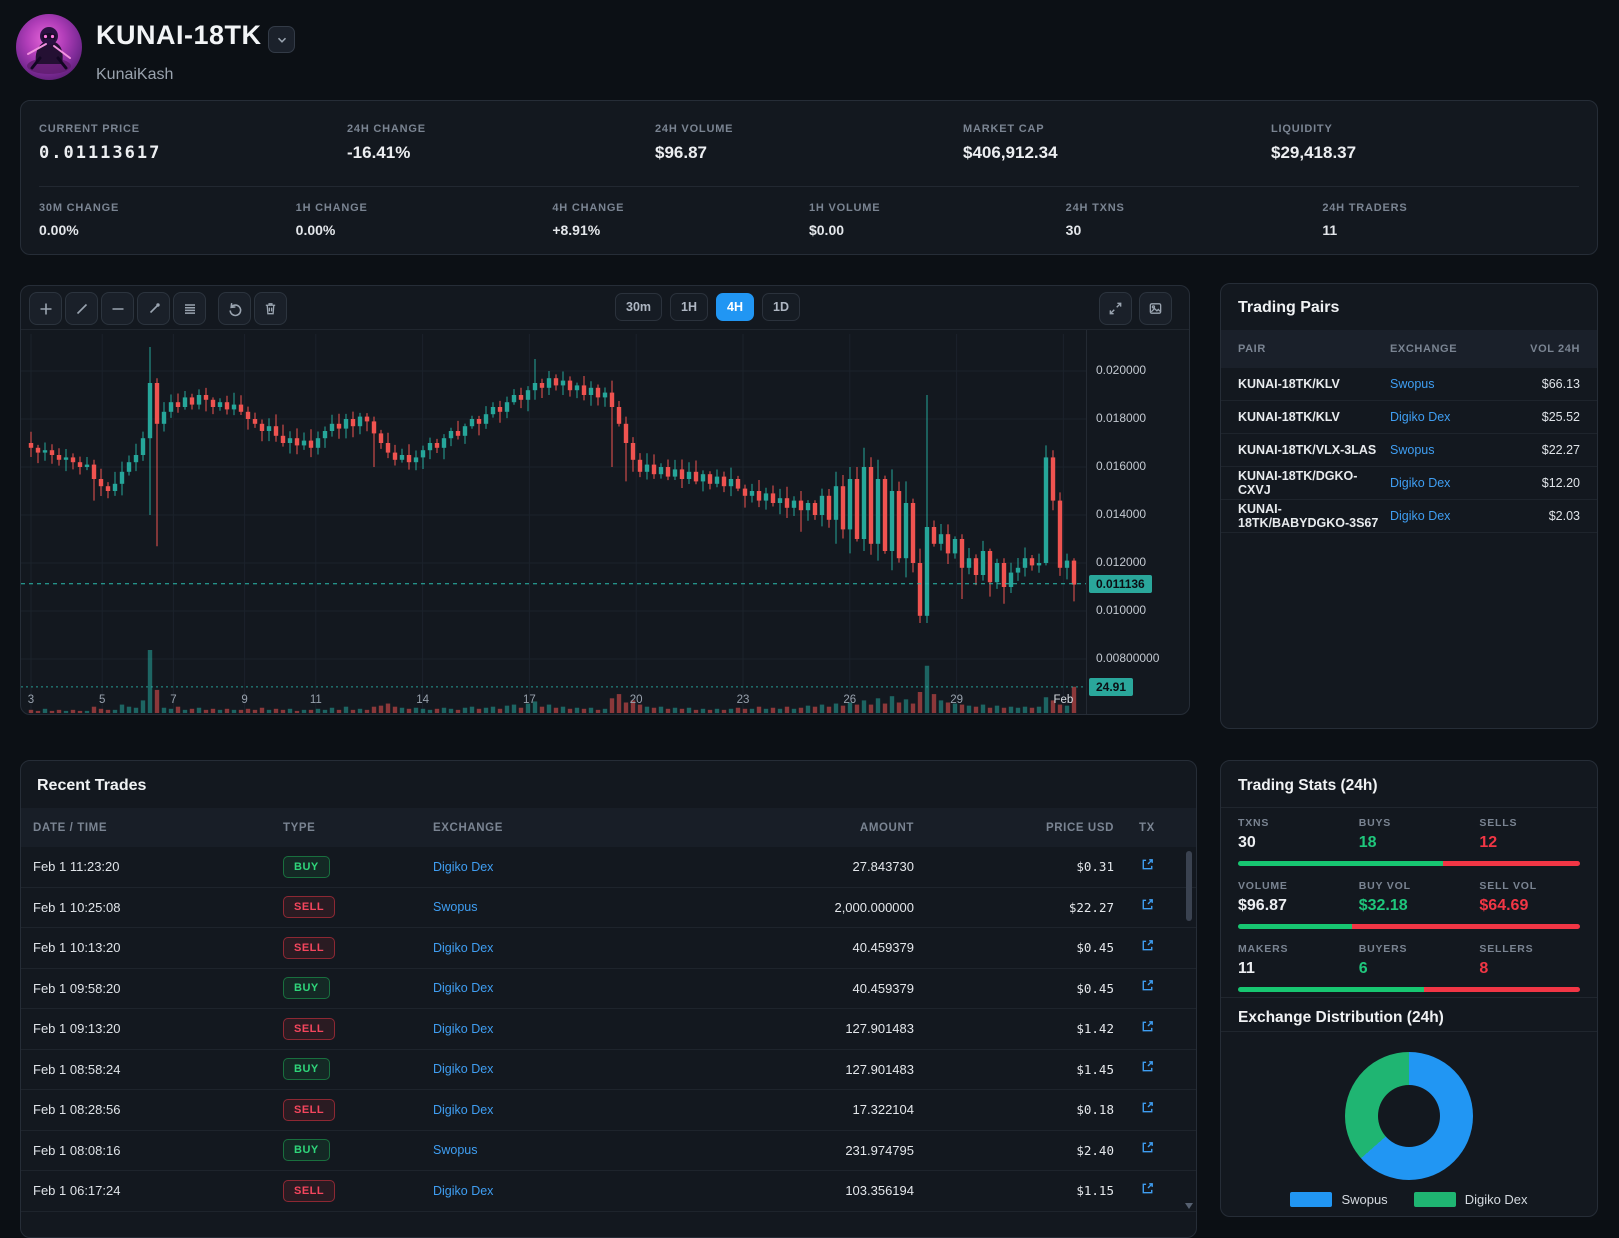 This screenshot has width=1619, height=1238. I want to click on timeframe-button-30m: 30m, so click(639, 307).